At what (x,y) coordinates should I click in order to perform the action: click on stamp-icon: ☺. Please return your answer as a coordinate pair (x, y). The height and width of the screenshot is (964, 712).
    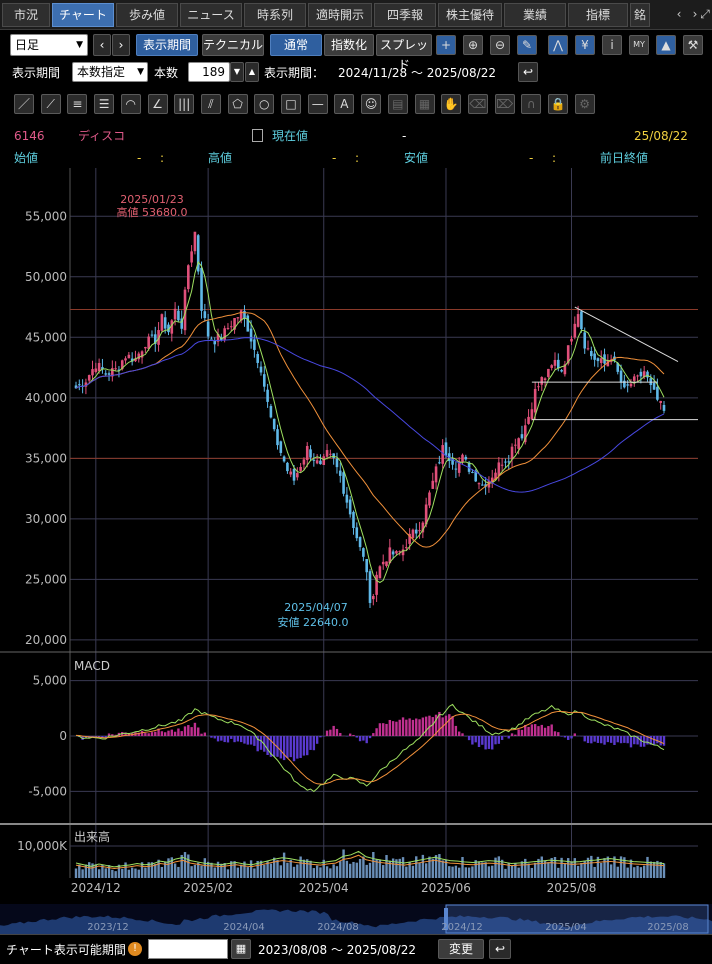
    Looking at the image, I should click on (371, 104).